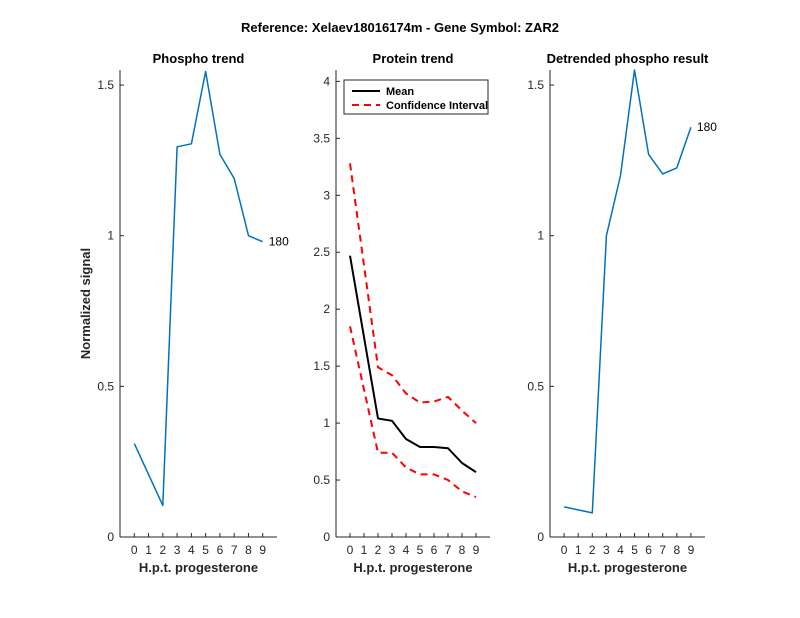  I want to click on series-line-mean, so click(413, 364).